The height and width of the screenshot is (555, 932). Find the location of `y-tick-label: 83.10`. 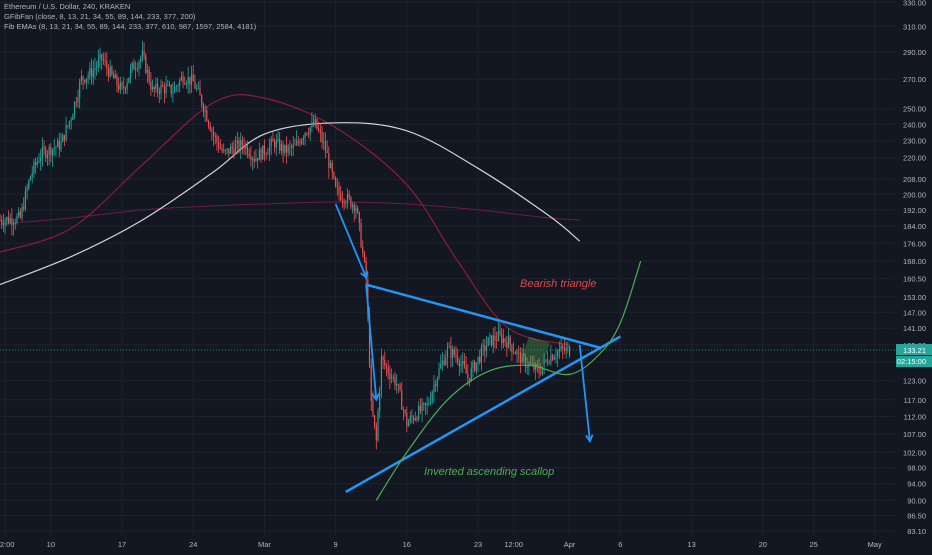

y-tick-label: 83.10 is located at coordinates (916, 531).